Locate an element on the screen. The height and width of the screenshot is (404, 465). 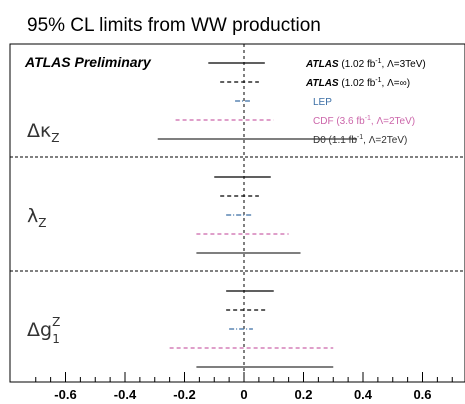
parameter-label: λZ is located at coordinates (36, 217).